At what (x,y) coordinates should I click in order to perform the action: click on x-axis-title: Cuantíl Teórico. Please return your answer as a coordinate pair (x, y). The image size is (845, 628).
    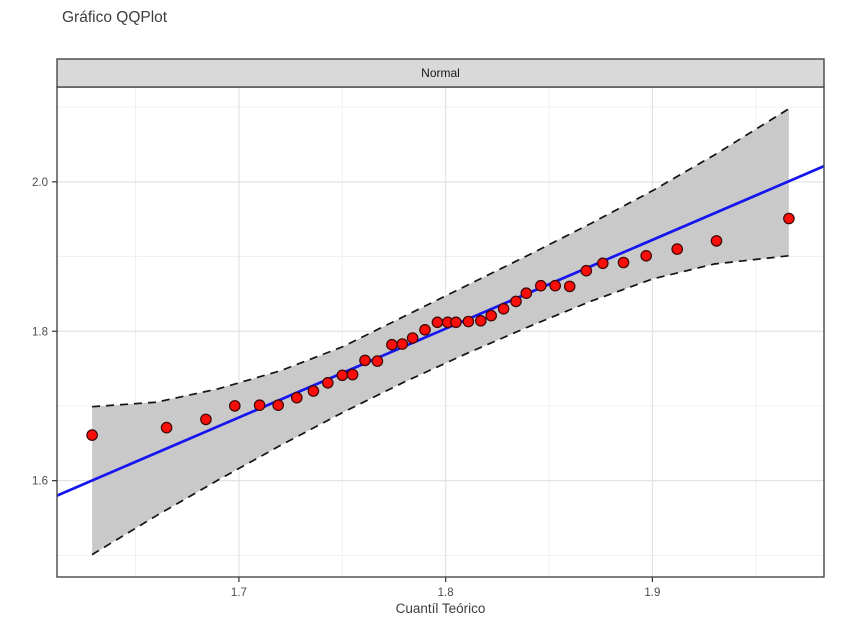
    Looking at the image, I should click on (441, 608).